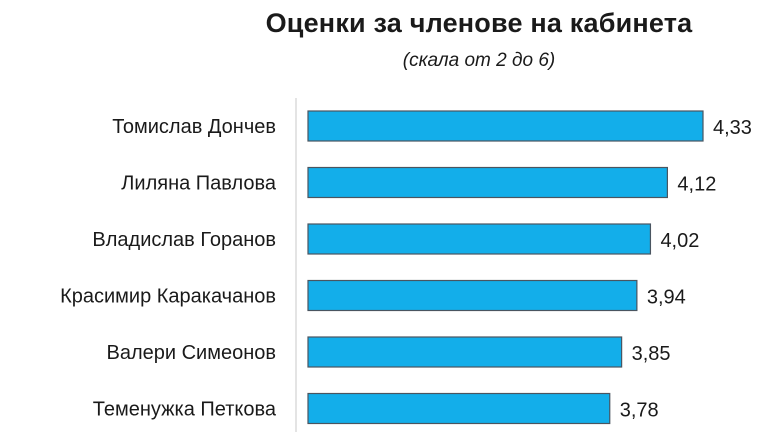 Image resolution: width=768 pixels, height=432 pixels. What do you see at coordinates (696, 185) in the screenshot?
I see `value-label-1: 4,12` at bounding box center [696, 185].